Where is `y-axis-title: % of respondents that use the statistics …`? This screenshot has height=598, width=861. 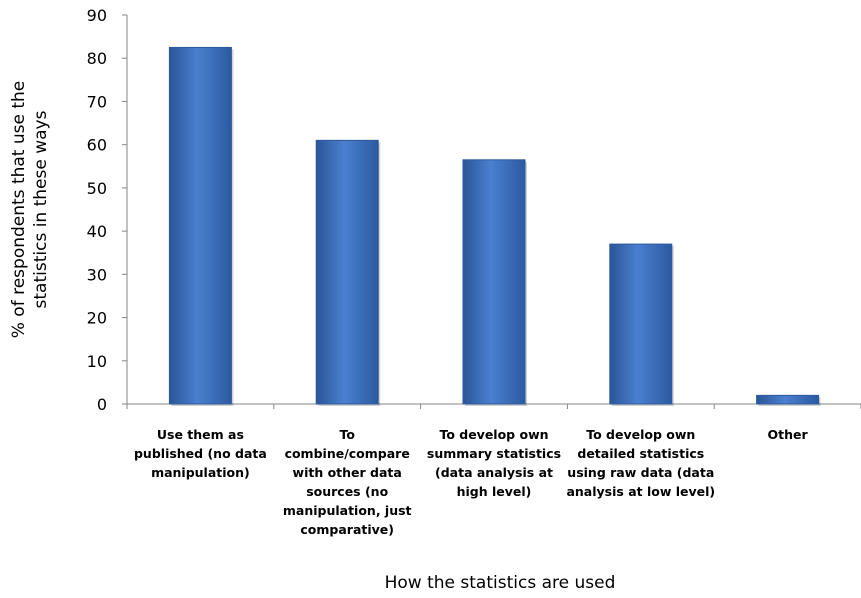 y-axis-title: % of respondents that use the statistics … is located at coordinates (30, 210).